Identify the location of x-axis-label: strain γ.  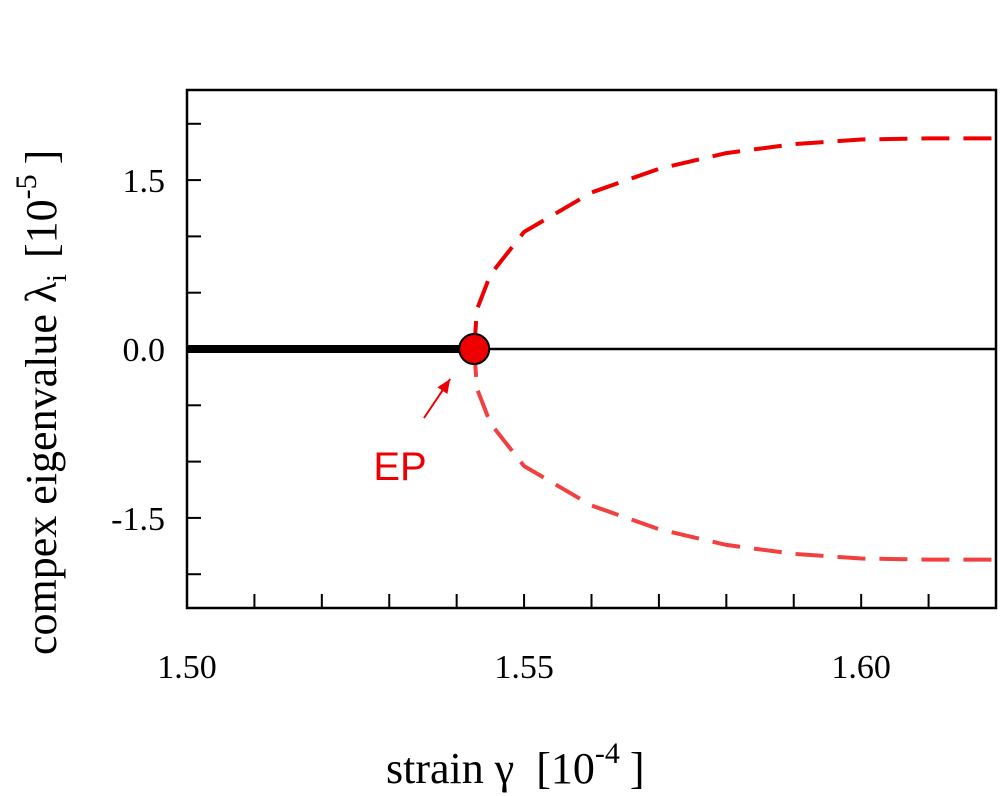
(450, 768).